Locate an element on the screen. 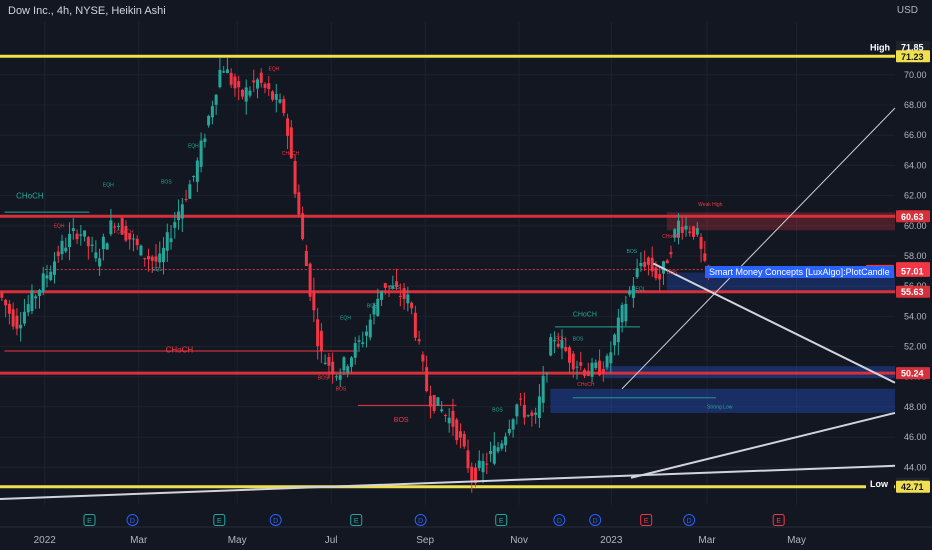 The width and height of the screenshot is (932, 550). y-tick-label: 48.00 is located at coordinates (915, 407).